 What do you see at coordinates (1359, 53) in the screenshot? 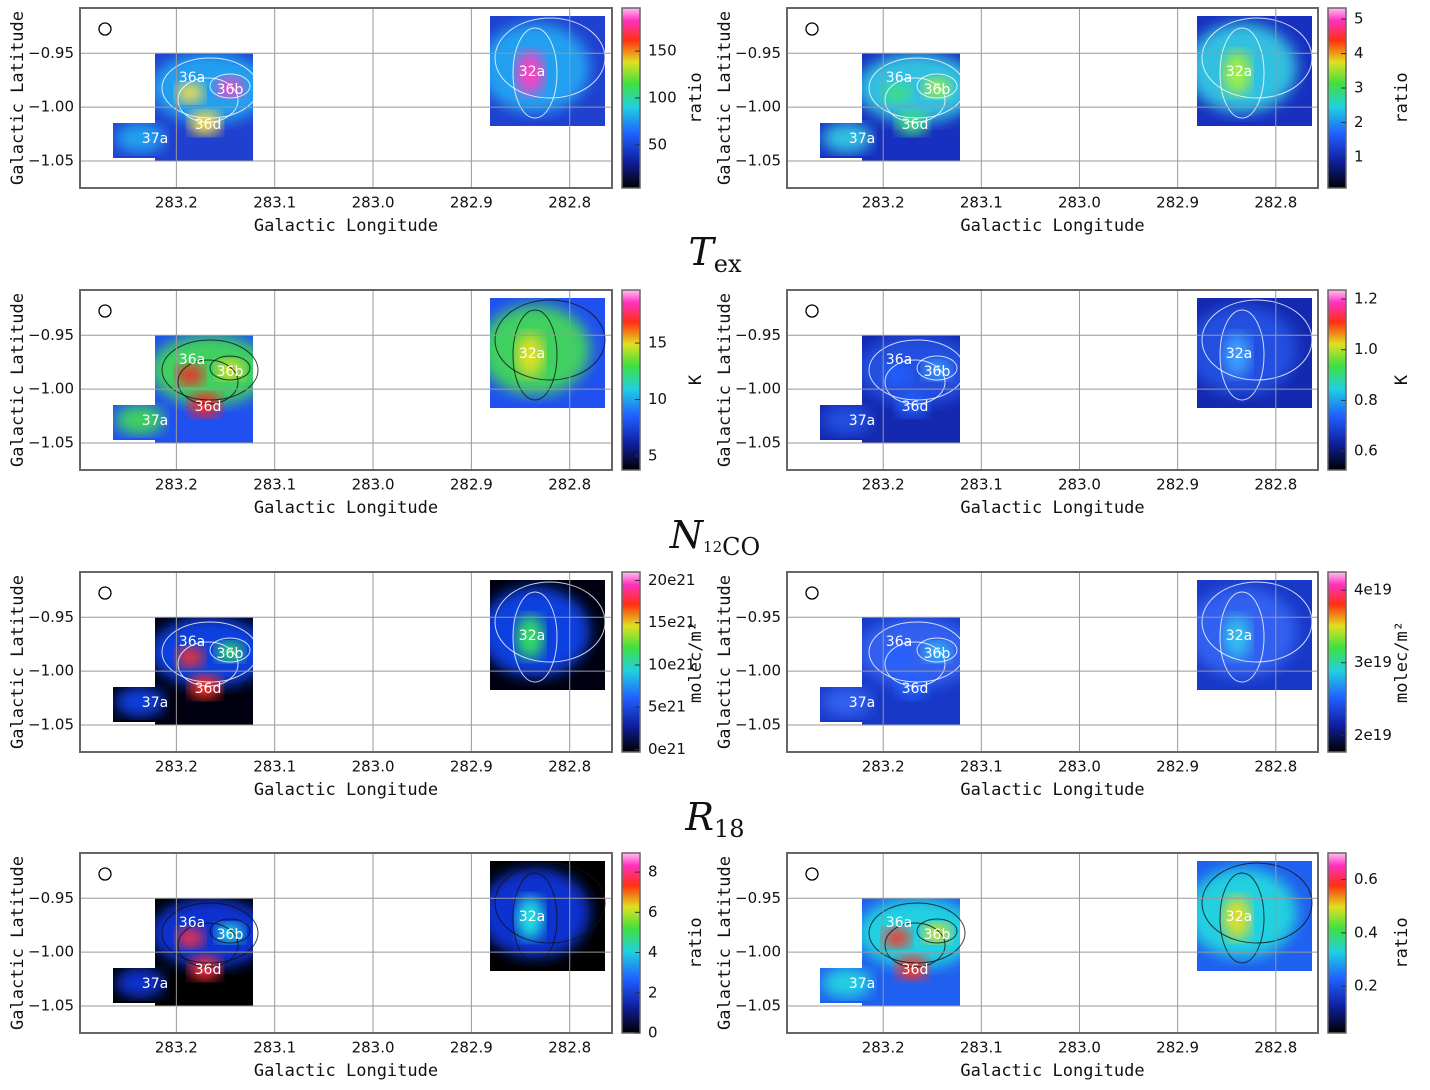
I see `colorbar-tick-label: 4` at bounding box center [1359, 53].